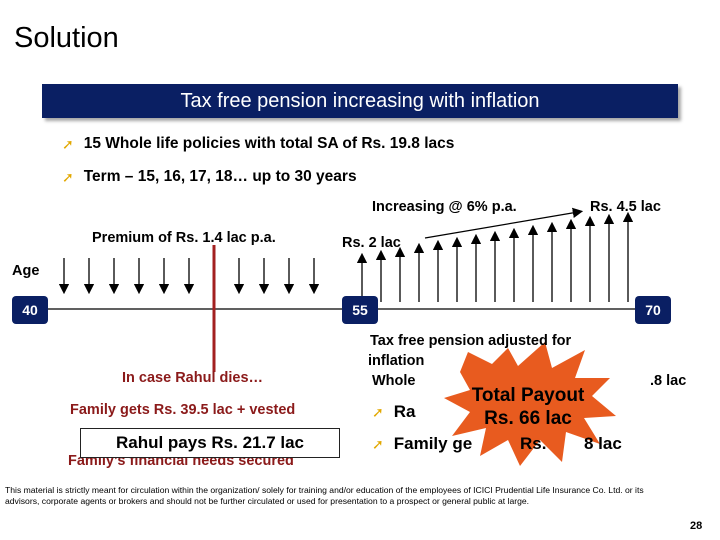  Describe the element at coordinates (189, 276) in the screenshot. I see `premium-arrows` at that location.